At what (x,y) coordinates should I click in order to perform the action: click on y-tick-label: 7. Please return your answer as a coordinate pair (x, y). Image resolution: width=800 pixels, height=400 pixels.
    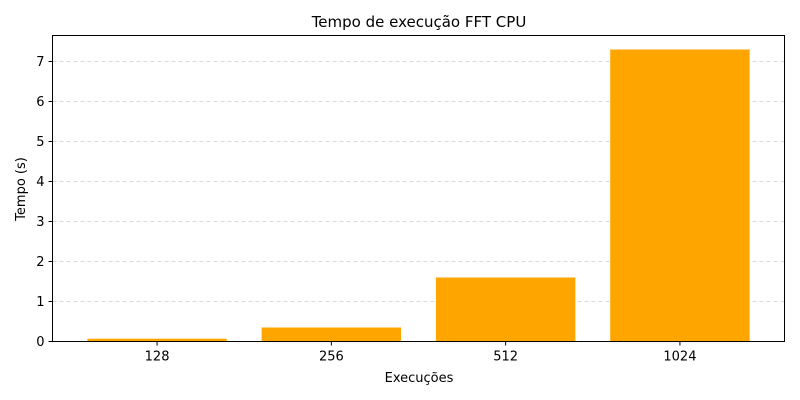
    Looking at the image, I should click on (40, 62).